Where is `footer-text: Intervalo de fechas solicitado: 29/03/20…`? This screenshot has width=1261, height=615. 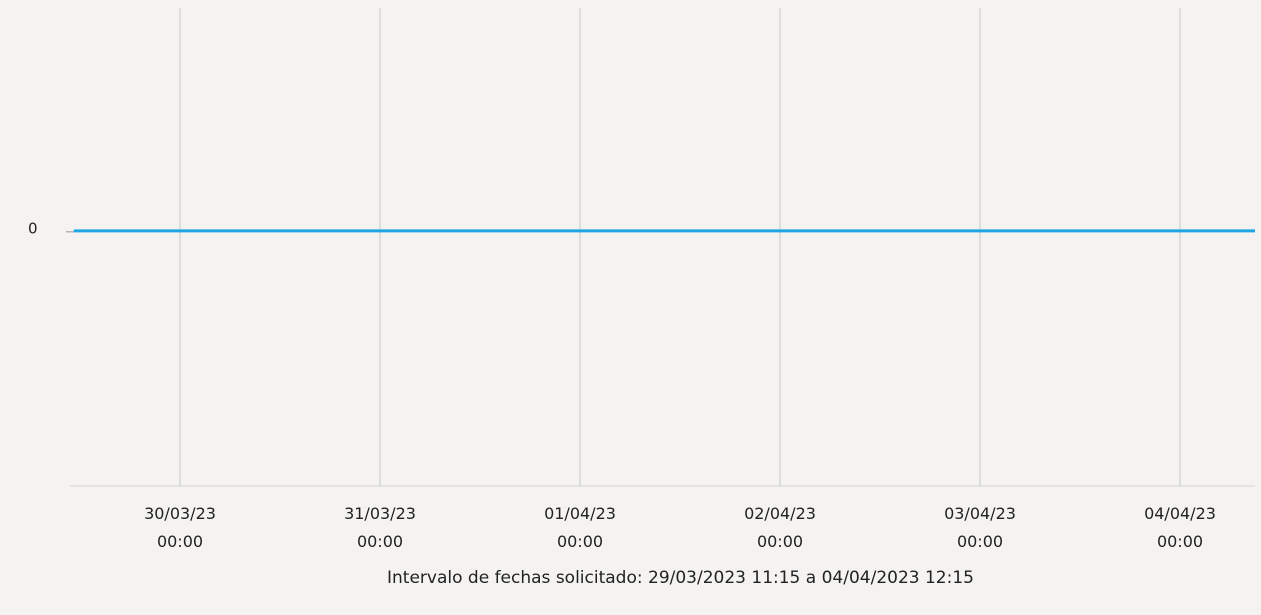 footer-text: Intervalo de fechas solicitado: 29/03/20… is located at coordinates (680, 578).